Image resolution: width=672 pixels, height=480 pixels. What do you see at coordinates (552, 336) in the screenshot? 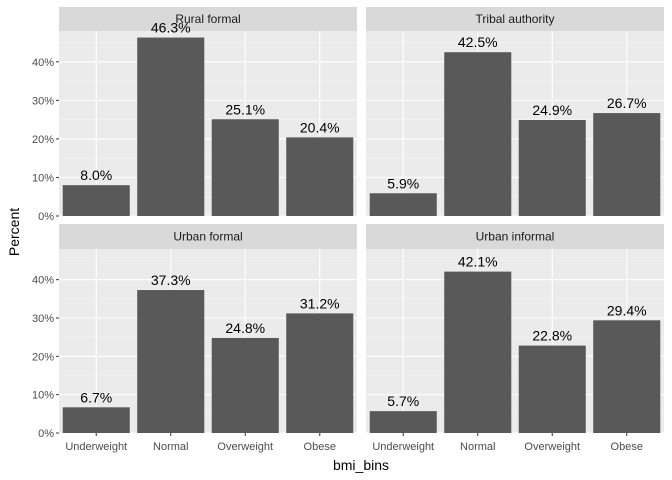
I see `data-label: 22.8%` at bounding box center [552, 336].